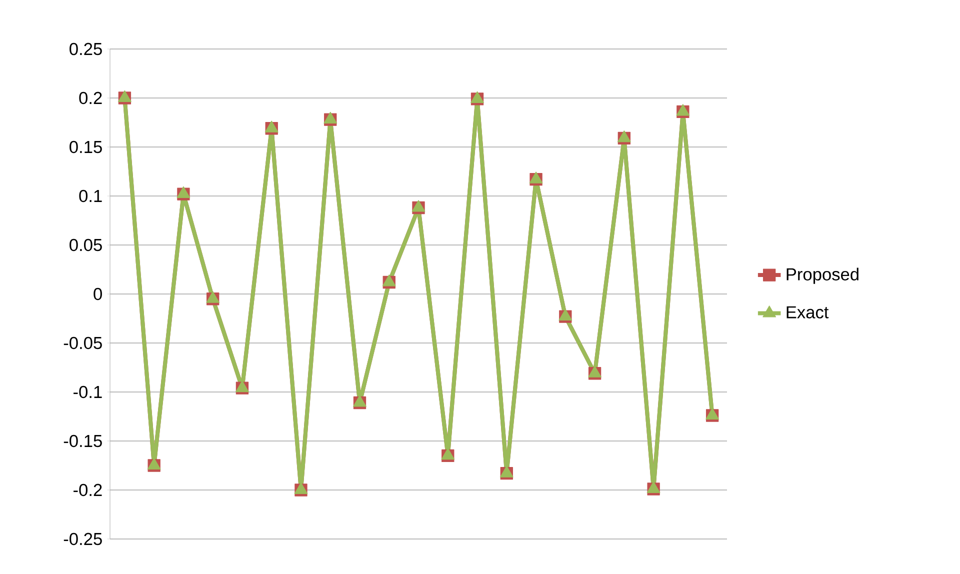 The height and width of the screenshot is (574, 960). Describe the element at coordinates (807, 312) in the screenshot. I see `legend-label: Exact` at that location.